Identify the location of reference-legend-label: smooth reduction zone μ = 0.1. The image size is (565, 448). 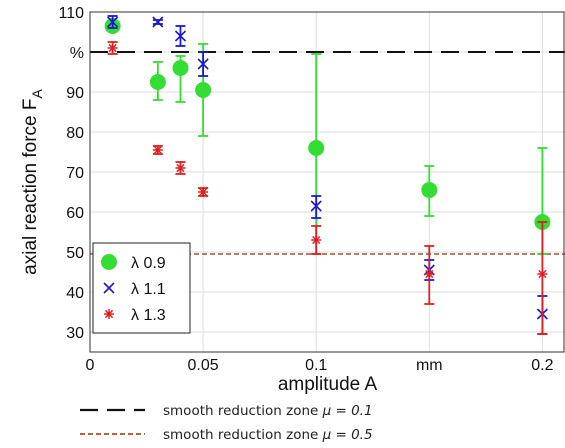
(268, 411).